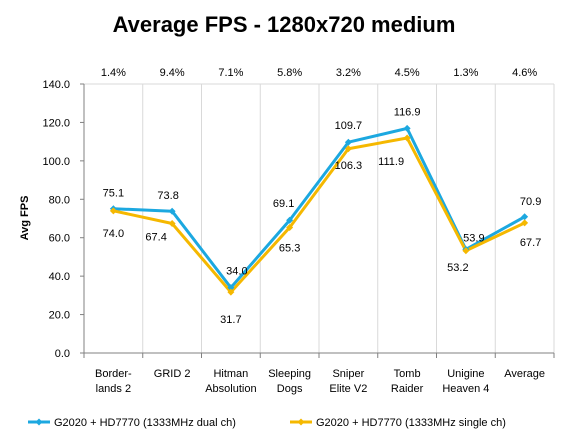  I want to click on category-label: Raider, so click(407, 389).